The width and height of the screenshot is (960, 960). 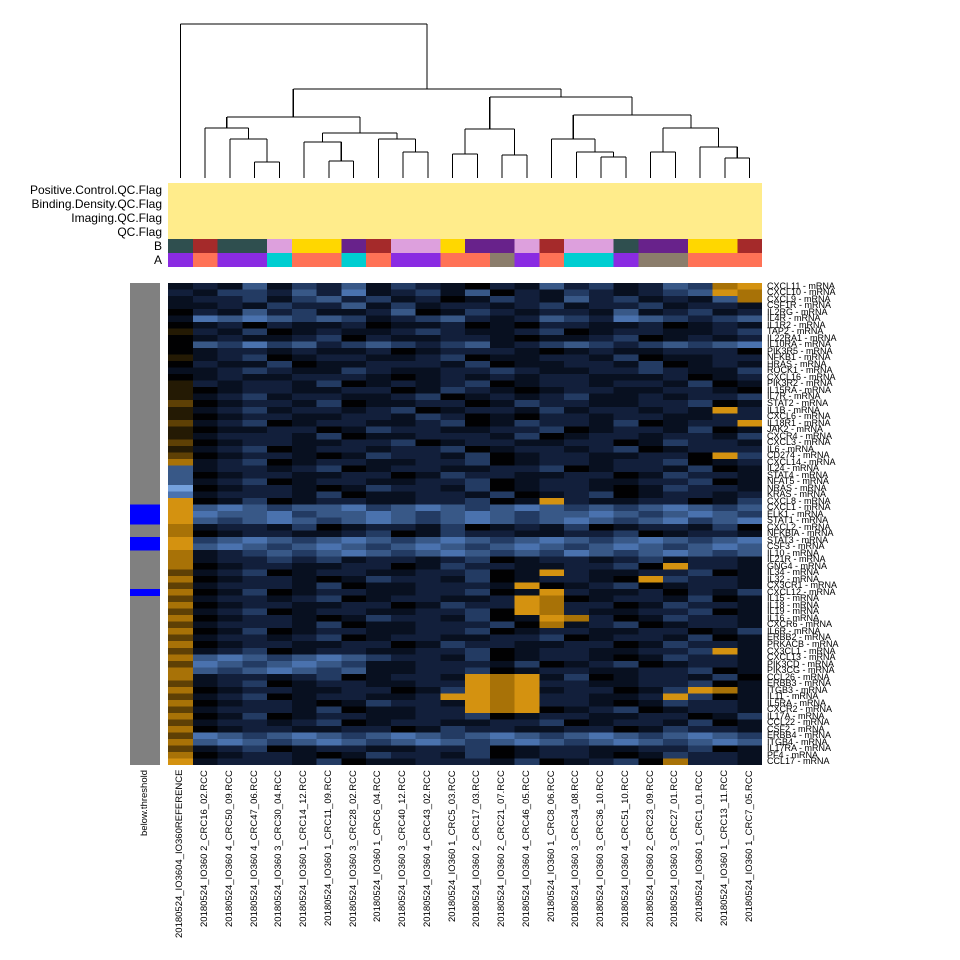 I want to click on row-label: CXCL12 - mRNA, so click(x=801, y=591).